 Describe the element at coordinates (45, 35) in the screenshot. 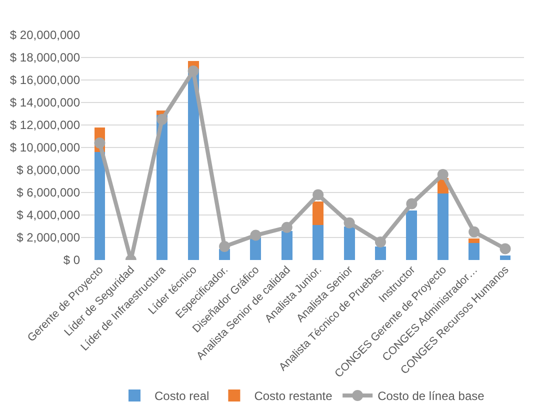

I see `y-tick-label: $ 20,000,000` at that location.